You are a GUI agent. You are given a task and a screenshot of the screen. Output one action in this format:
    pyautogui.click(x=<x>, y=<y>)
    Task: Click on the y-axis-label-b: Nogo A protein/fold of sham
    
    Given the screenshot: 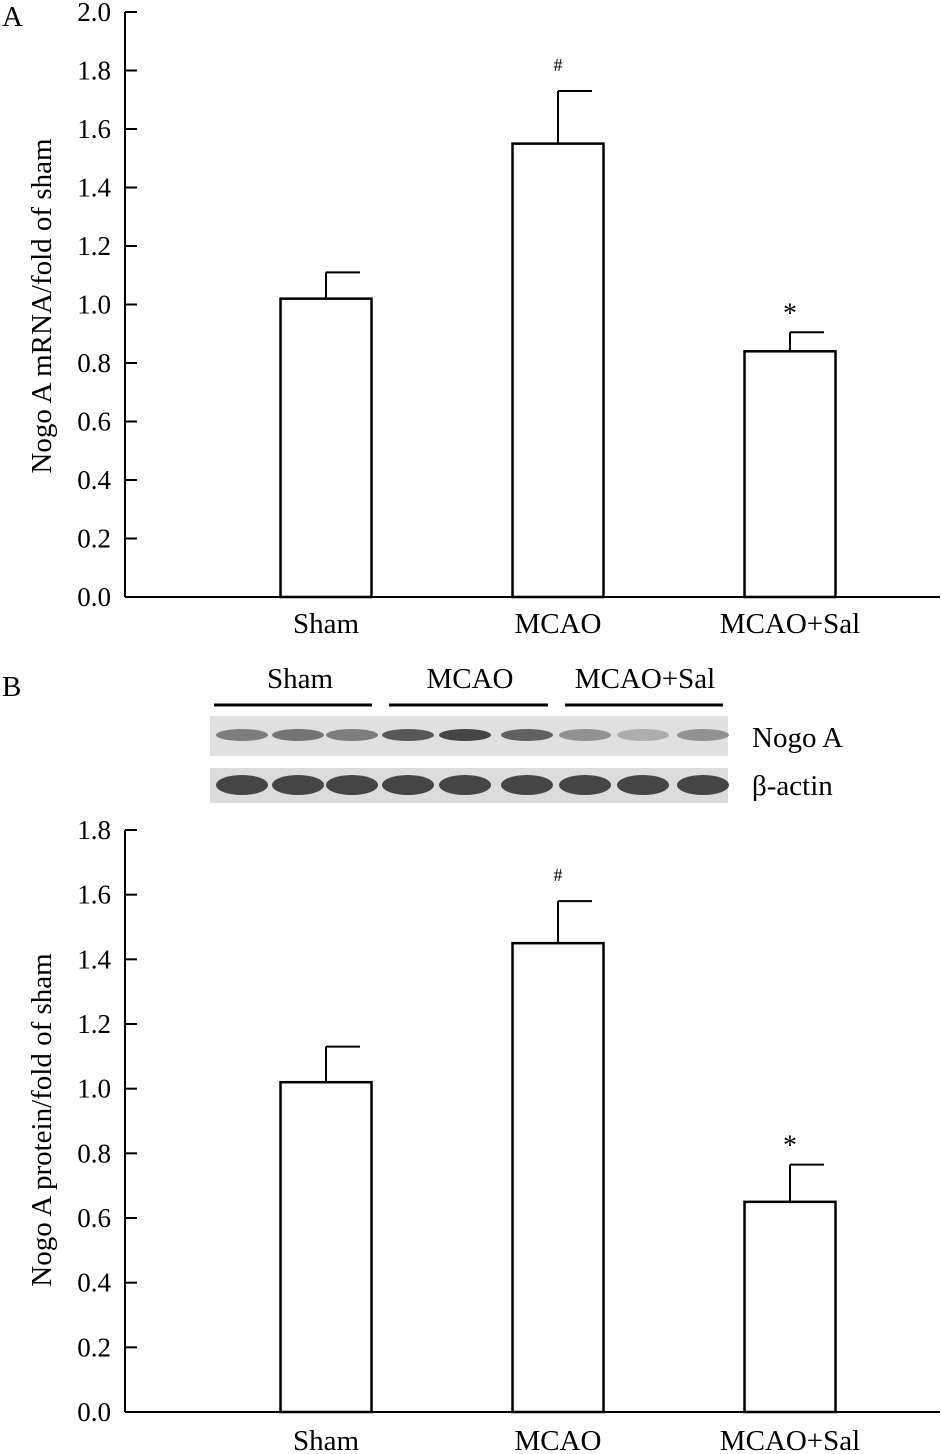 What is the action you would take?
    pyautogui.click(x=42, y=1120)
    